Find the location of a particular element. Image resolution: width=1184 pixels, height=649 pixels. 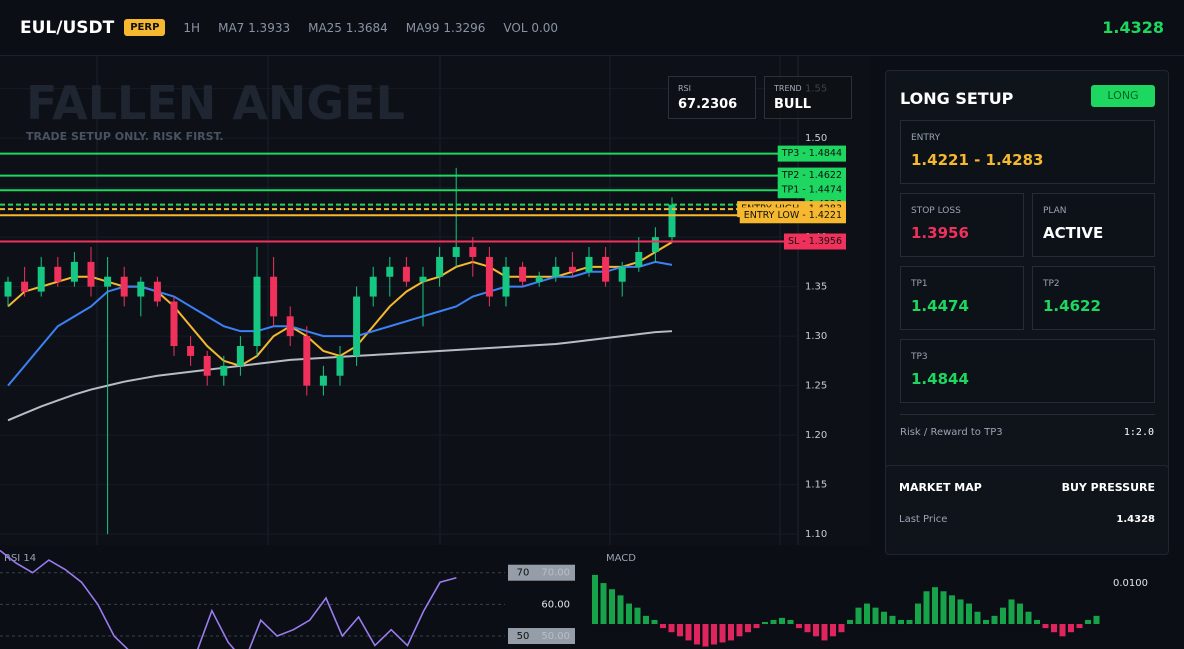

macd-title: MACD is located at coordinates (621, 558).